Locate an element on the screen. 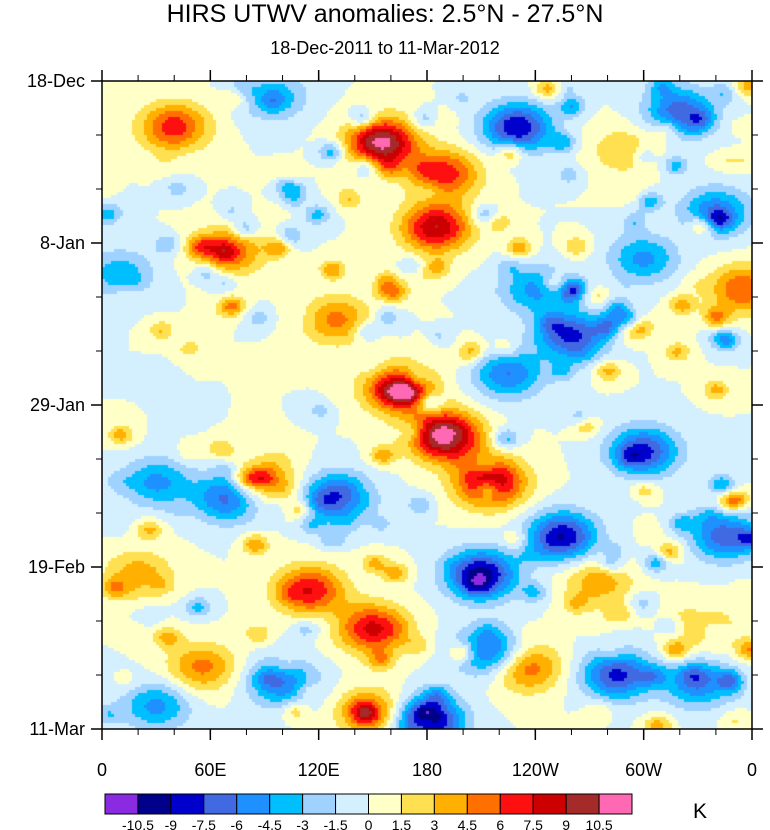 This screenshot has width=770, height=830. colorbar-label: 10.5 is located at coordinates (598, 823).